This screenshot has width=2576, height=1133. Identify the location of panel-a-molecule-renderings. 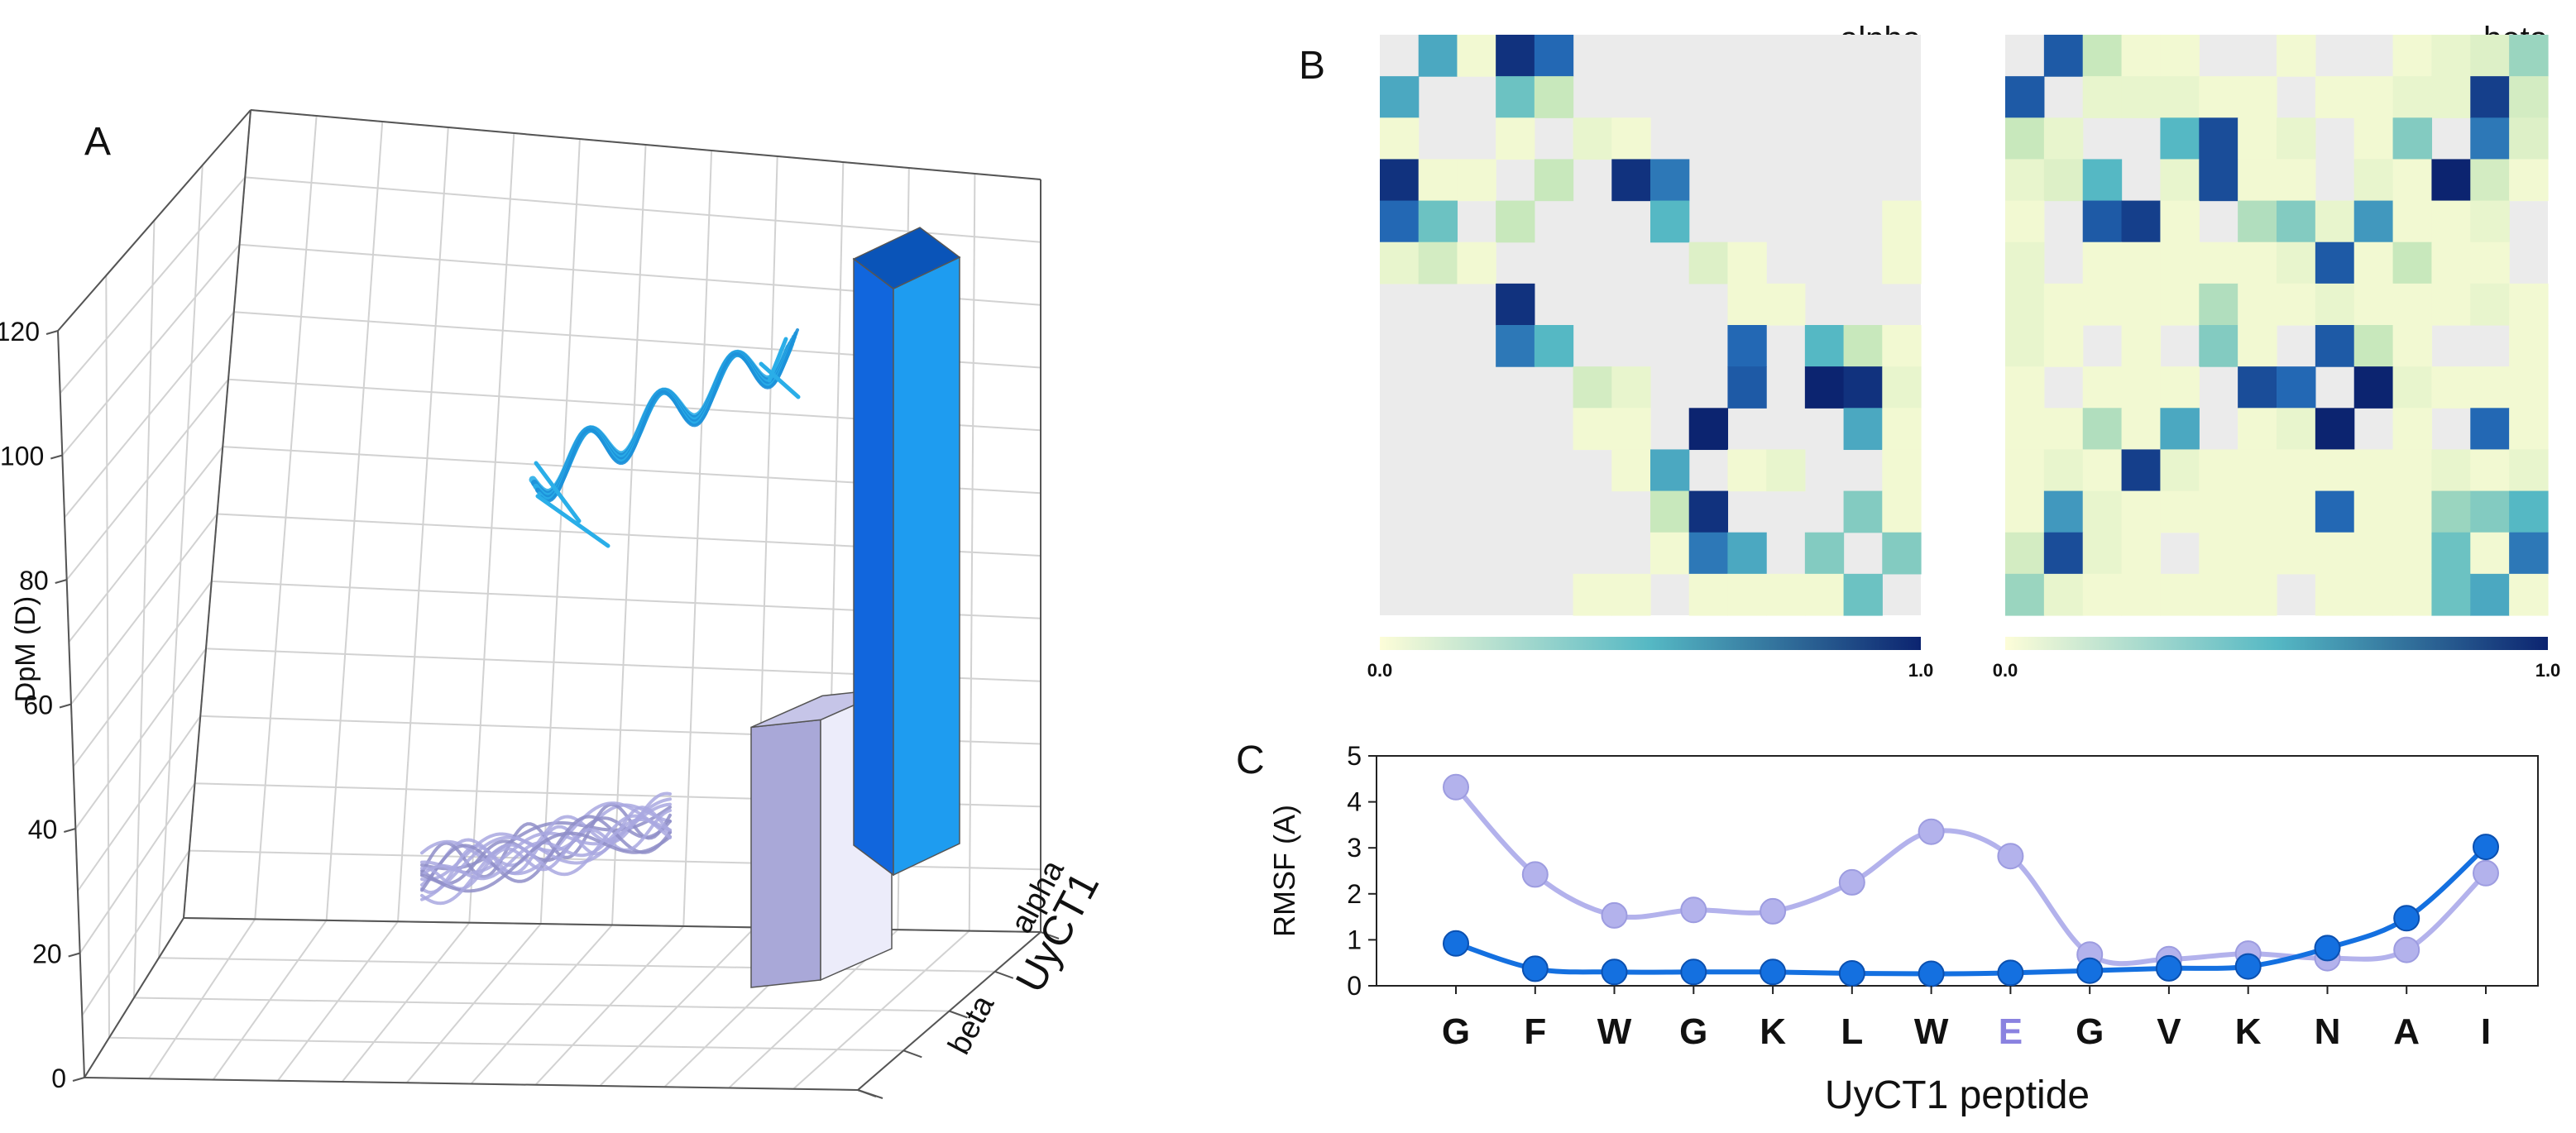
(611, 616).